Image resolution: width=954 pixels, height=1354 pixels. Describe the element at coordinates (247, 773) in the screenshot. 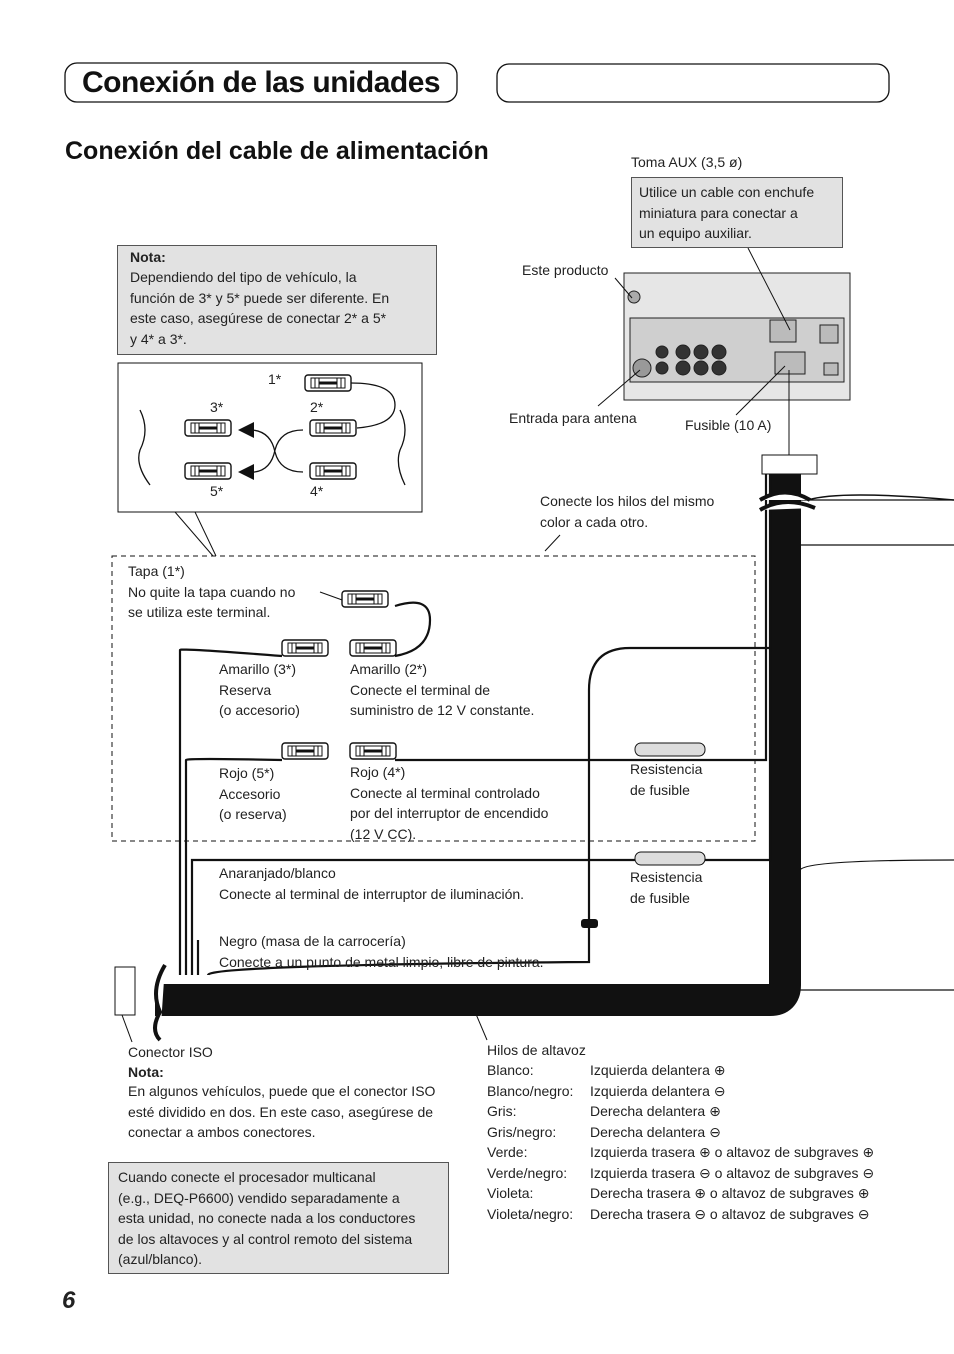

I see `text-line: Rojo (5*)` at that location.